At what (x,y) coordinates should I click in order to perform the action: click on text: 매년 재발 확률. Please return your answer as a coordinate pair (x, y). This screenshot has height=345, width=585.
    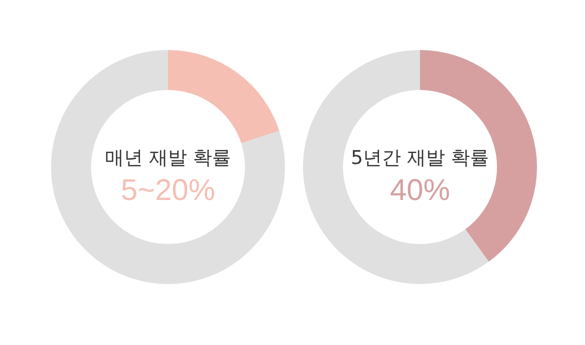
    Looking at the image, I should click on (168, 158).